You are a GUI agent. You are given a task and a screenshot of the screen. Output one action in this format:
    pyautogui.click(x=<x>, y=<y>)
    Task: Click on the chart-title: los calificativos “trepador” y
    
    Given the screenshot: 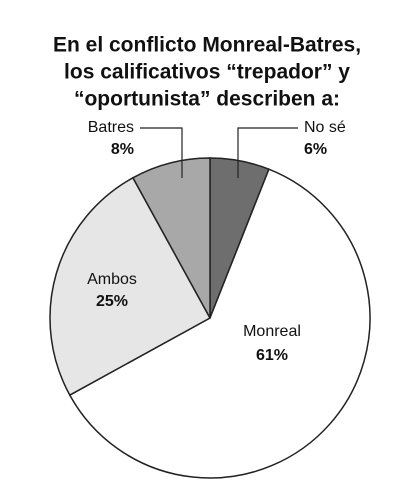 What is the action you would take?
    pyautogui.click(x=207, y=72)
    